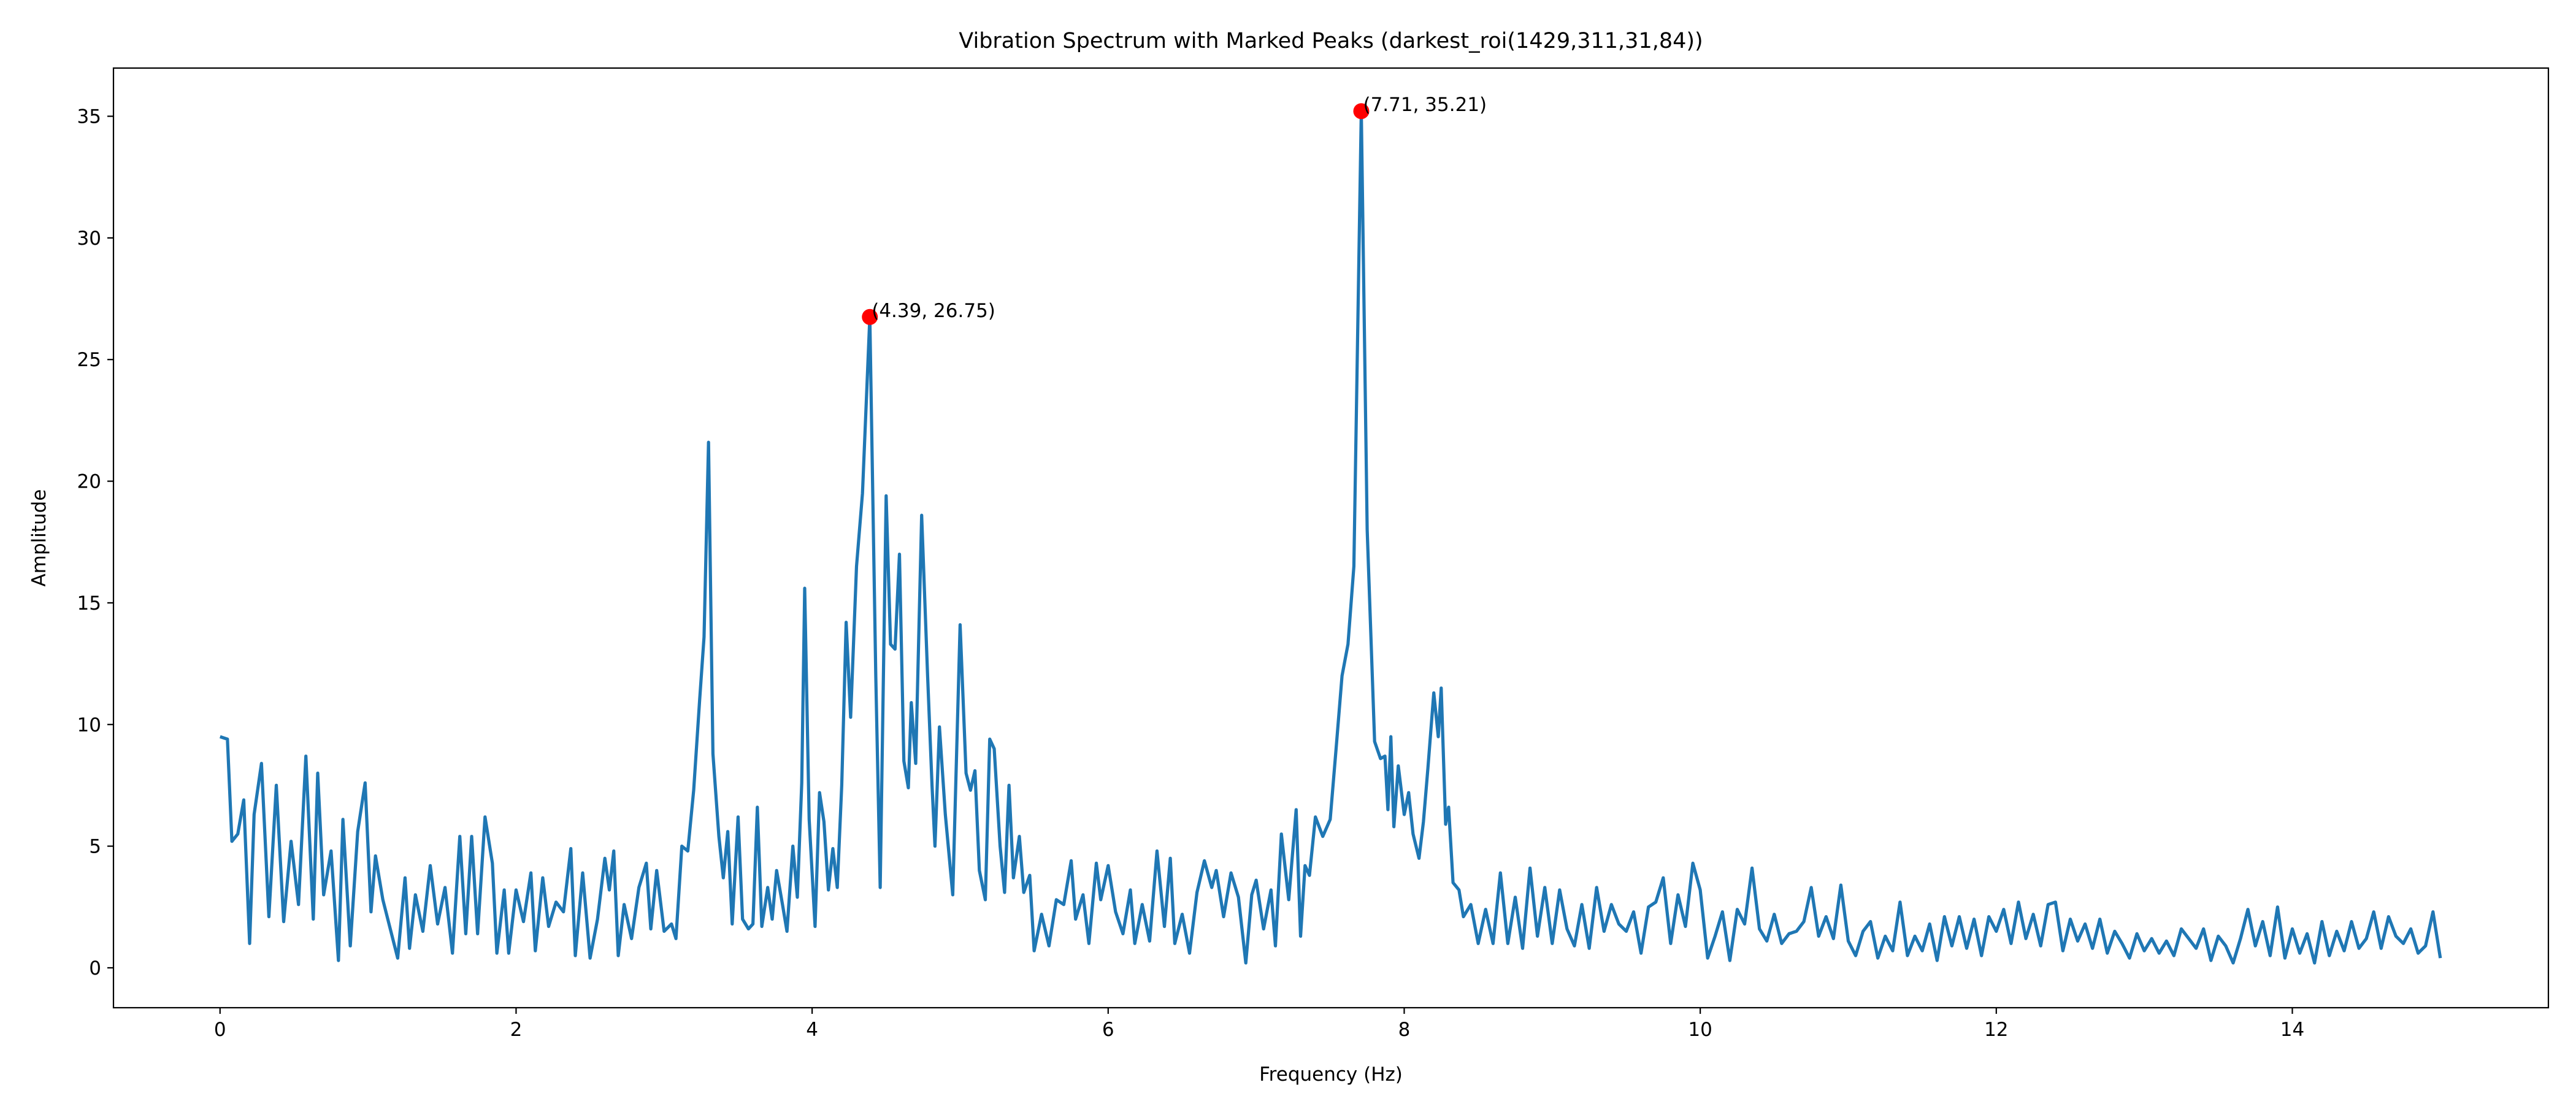 This screenshot has width=2576, height=1104. I want to click on x-tick-label: 2, so click(516, 1030).